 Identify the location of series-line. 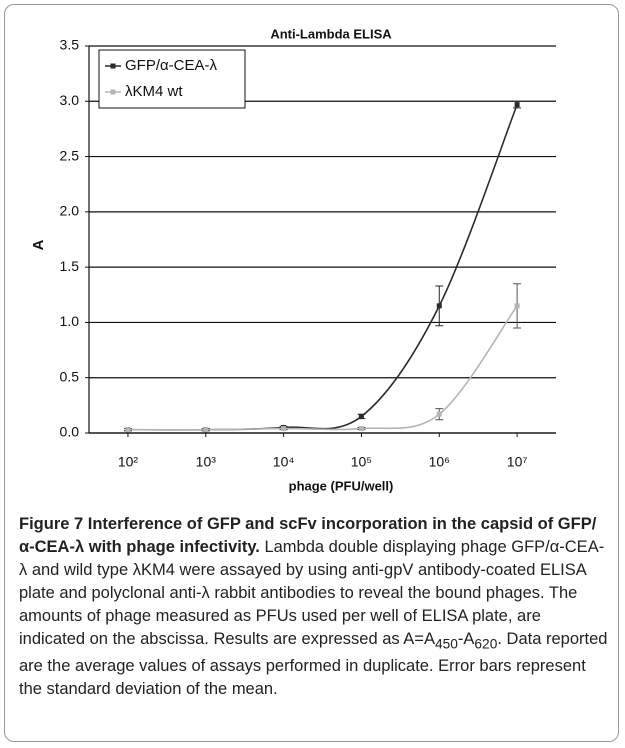
(322, 368).